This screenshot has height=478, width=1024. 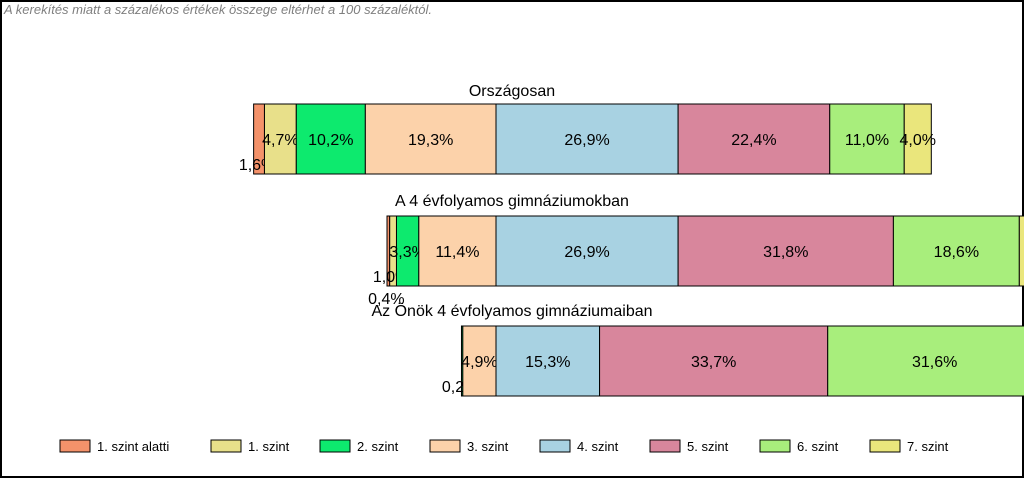 I want to click on legend-item: 5. szint, so click(x=689, y=446).